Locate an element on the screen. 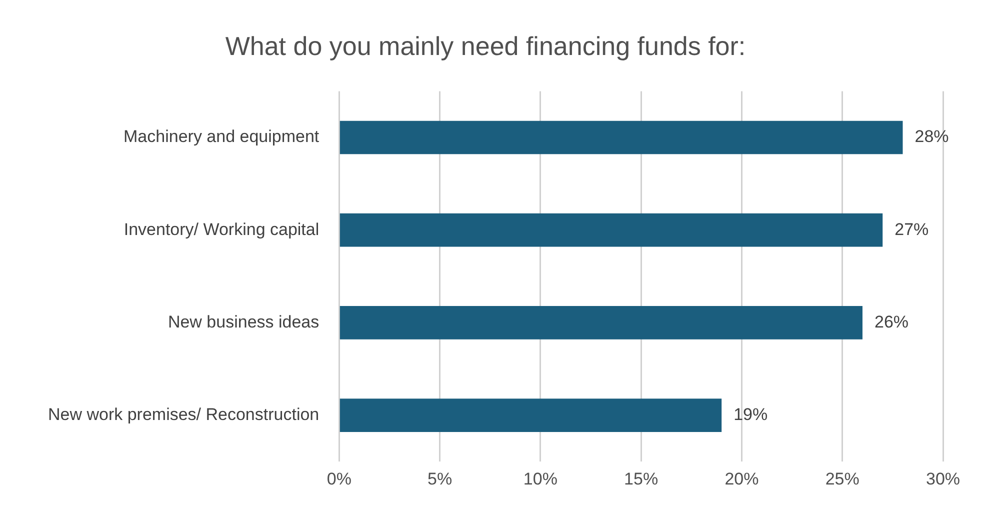 This screenshot has height=519, width=985. x-tick-label: 5% is located at coordinates (440, 478).